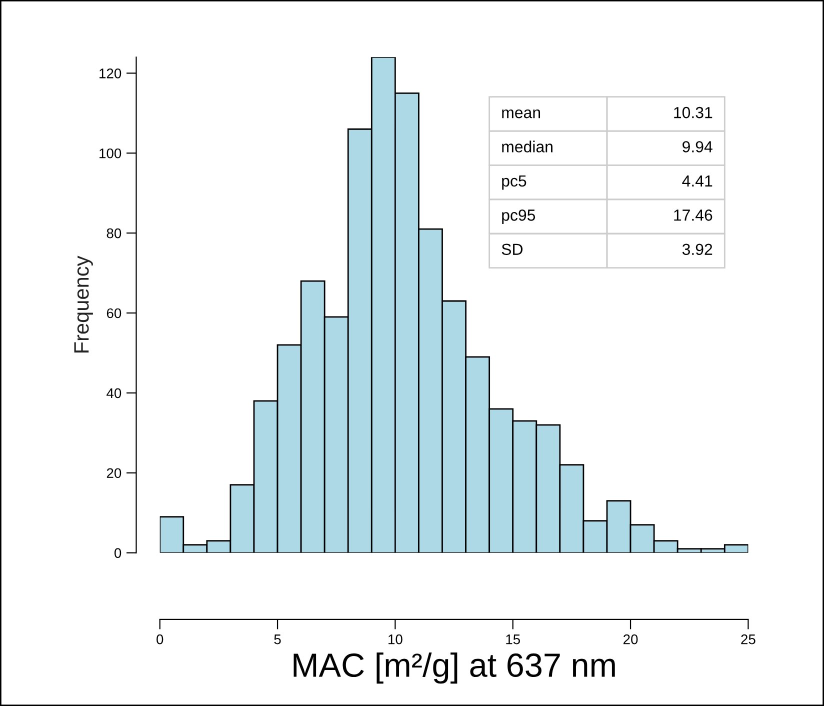  What do you see at coordinates (607, 250) in the screenshot?
I see `text: SD 3.92` at bounding box center [607, 250].